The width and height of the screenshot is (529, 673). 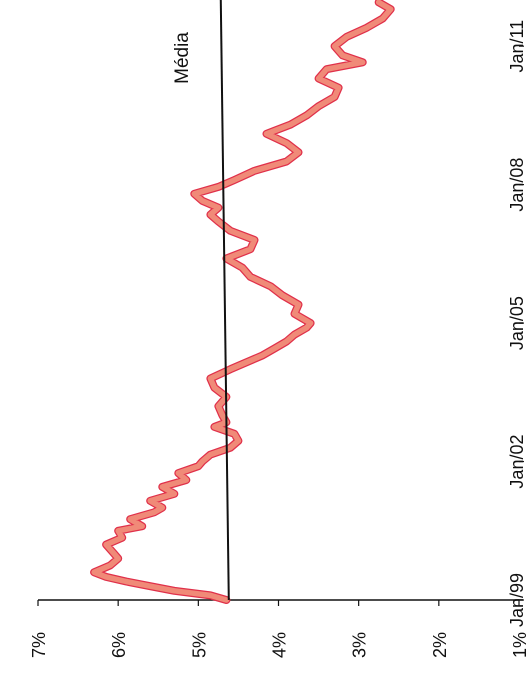 What do you see at coordinates (517, 46) in the screenshot?
I see `time-tick-label: Jan/11` at bounding box center [517, 46].